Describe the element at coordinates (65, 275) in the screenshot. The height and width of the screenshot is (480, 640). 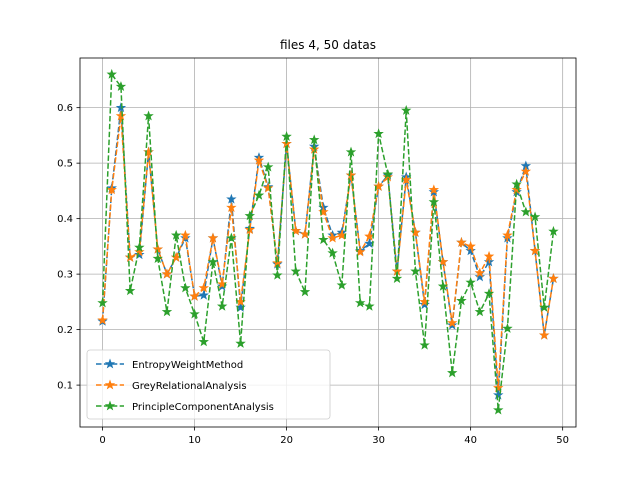
I see `y-tick-label: 0.3` at that location.